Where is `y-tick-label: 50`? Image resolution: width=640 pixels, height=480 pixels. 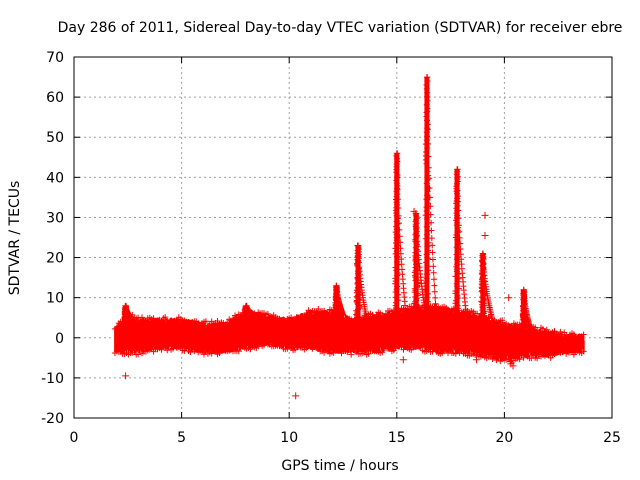
y-tick-label: 50 is located at coordinates (55, 138).